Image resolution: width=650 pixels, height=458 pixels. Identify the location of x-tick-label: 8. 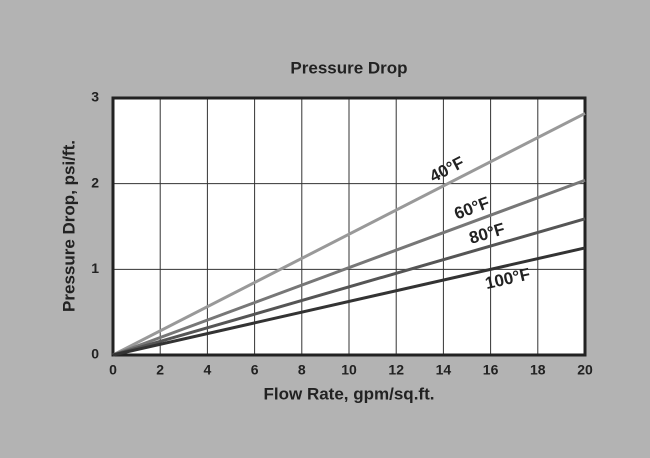
(302, 370).